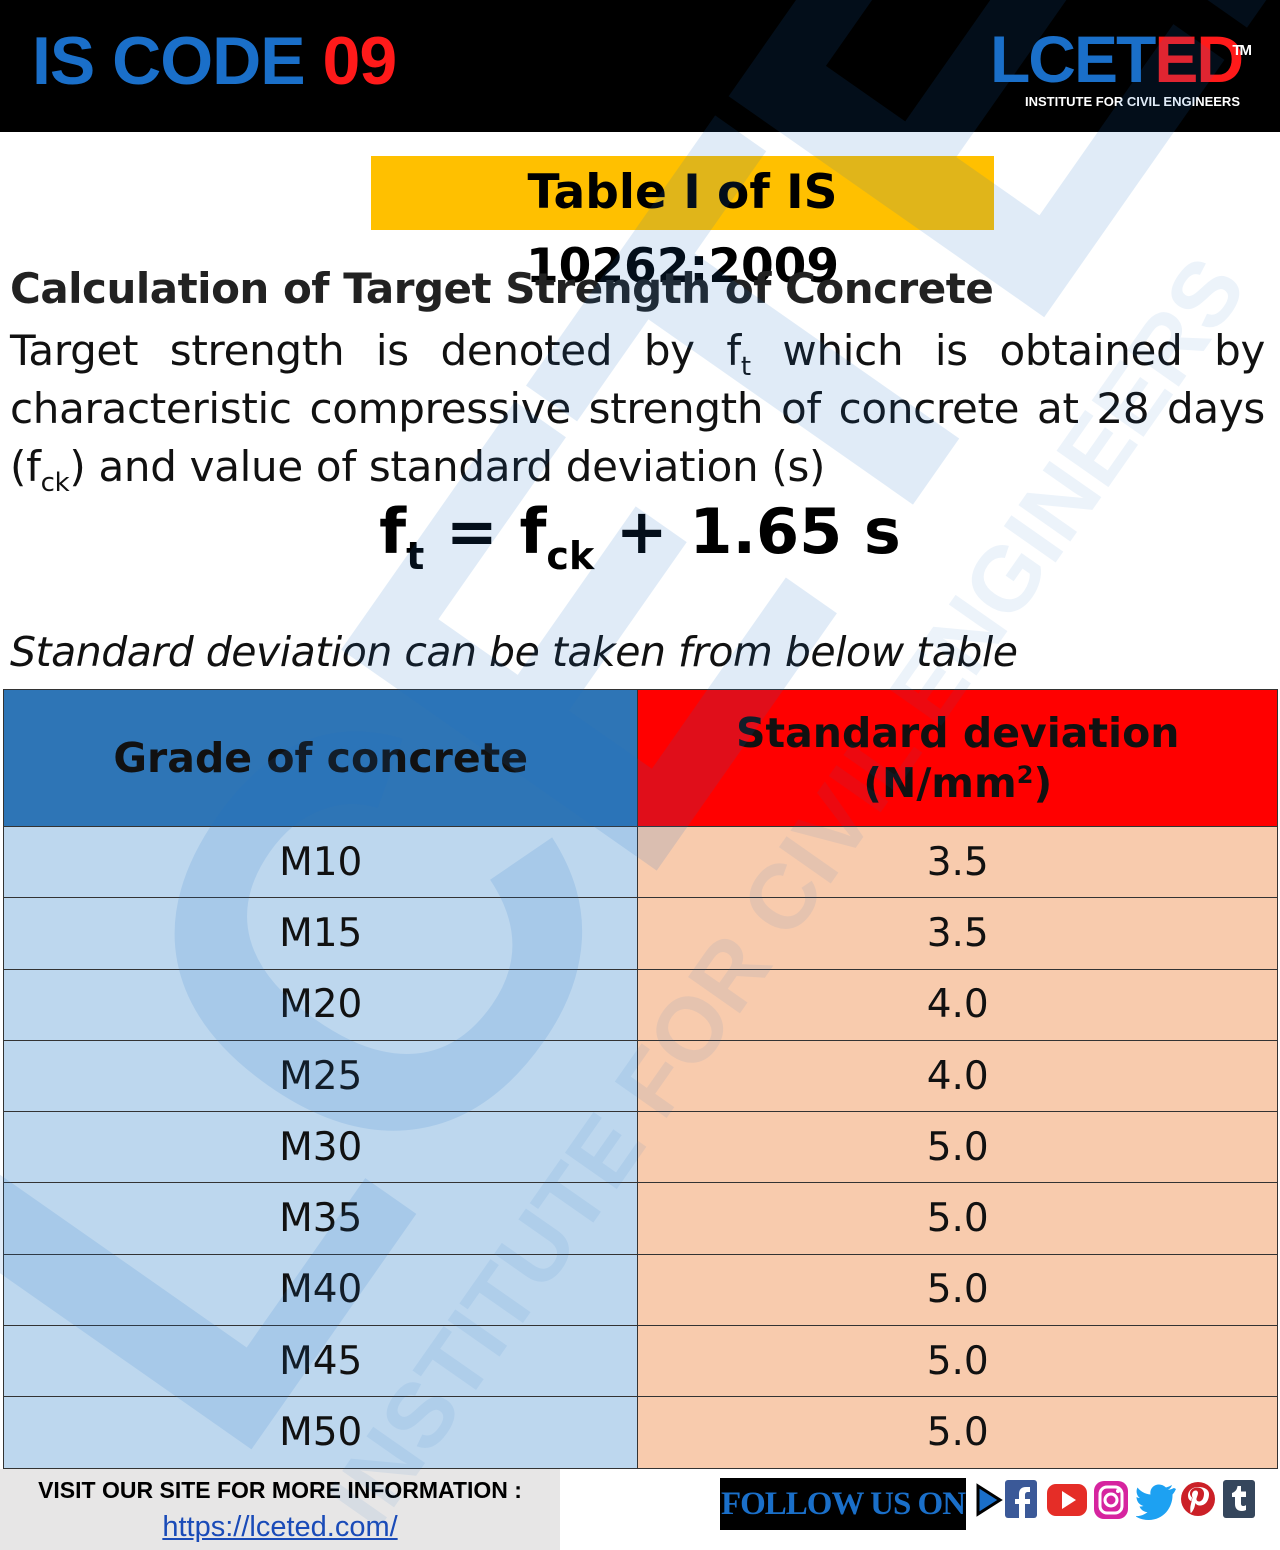  What do you see at coordinates (320, 1361) in the screenshot?
I see `grade-cell: M45` at bounding box center [320, 1361].